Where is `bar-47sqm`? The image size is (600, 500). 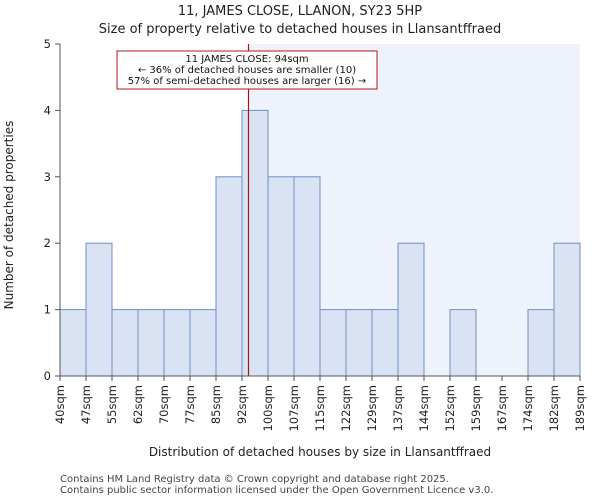
bar-47sqm is located at coordinates (99, 309).